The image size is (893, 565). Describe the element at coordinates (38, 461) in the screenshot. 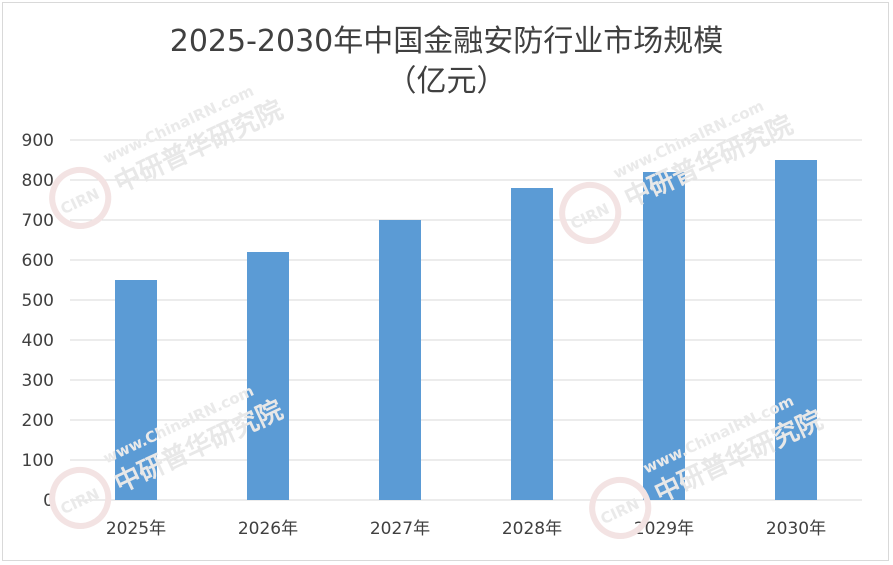

I see `y-tick-label: 100` at that location.